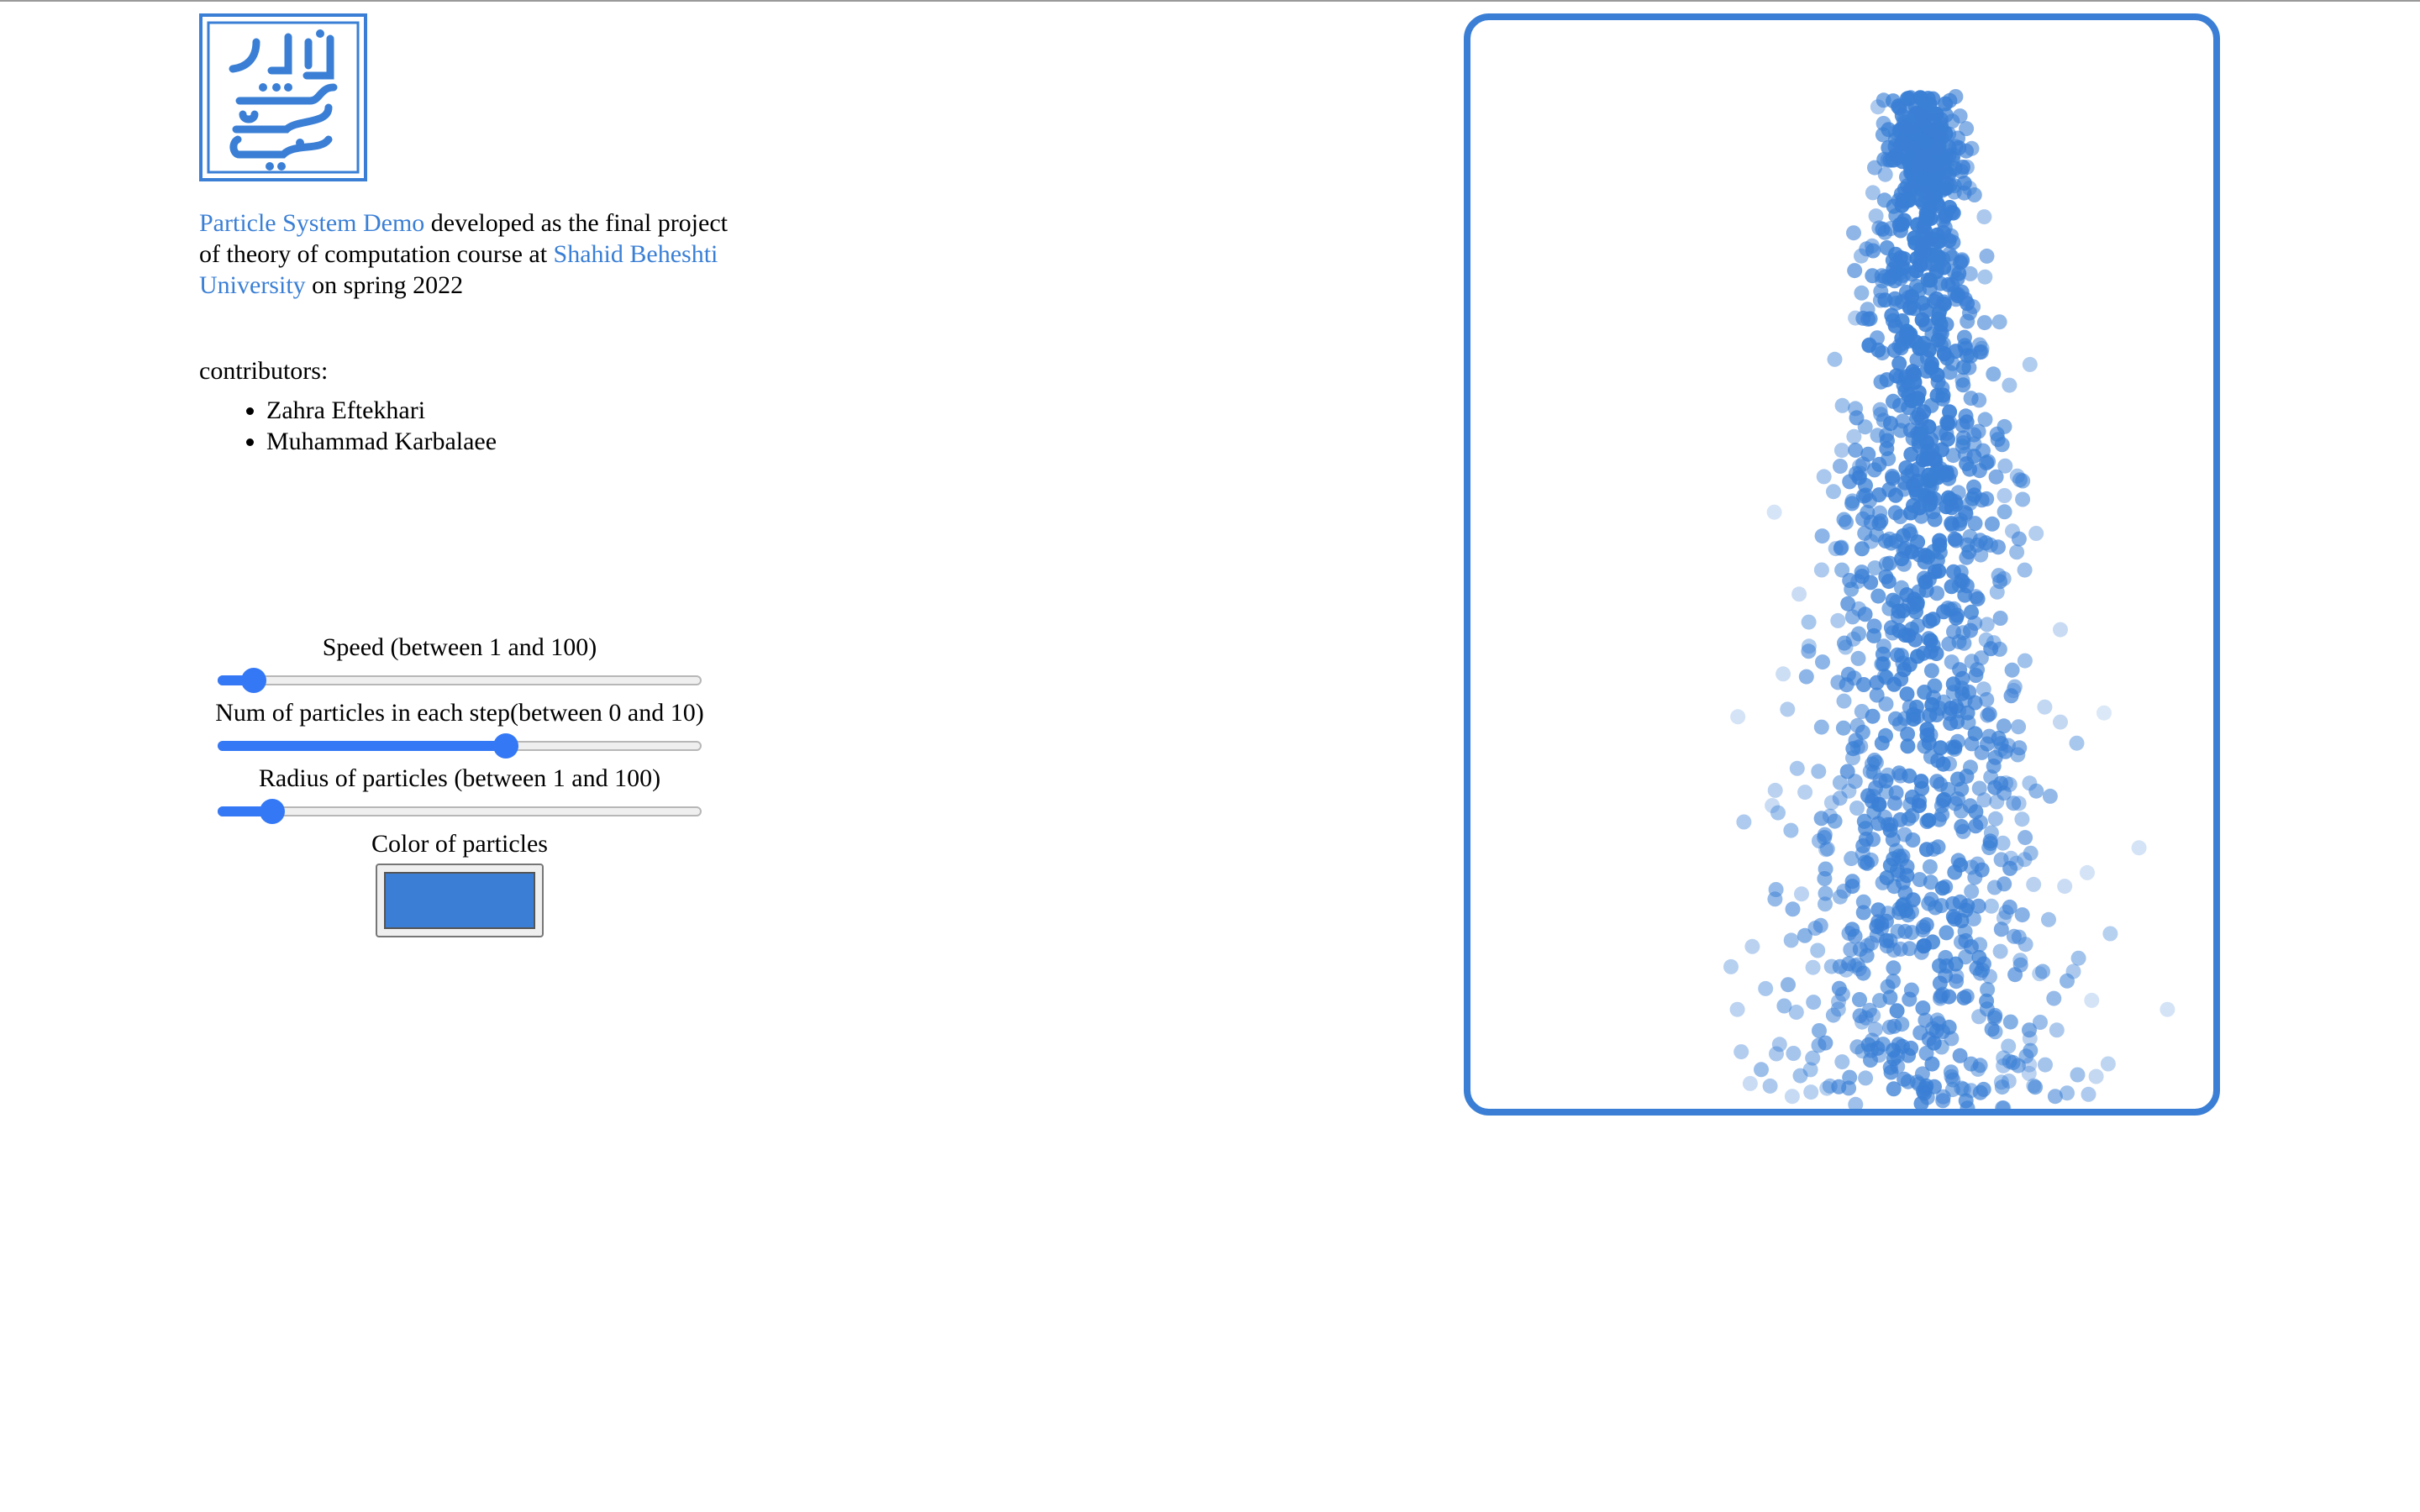 The height and width of the screenshot is (1512, 2420). I want to click on particle-field, so click(1949, 599).